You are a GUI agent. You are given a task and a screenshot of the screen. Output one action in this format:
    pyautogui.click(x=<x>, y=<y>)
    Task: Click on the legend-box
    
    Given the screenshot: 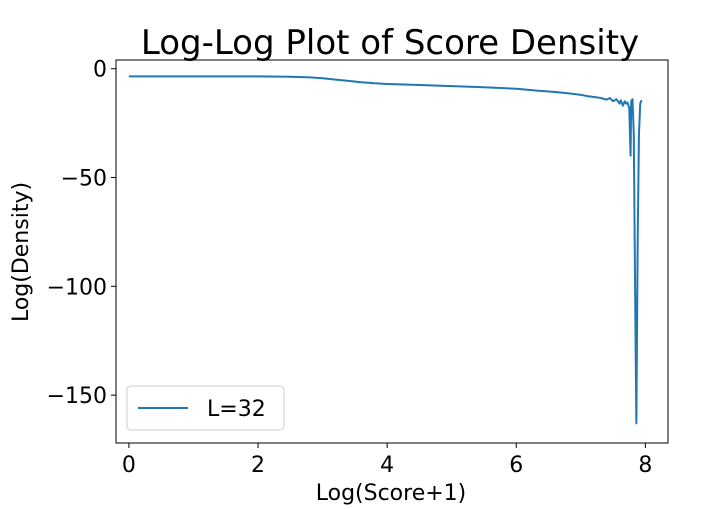 What is the action you would take?
    pyautogui.click(x=205, y=408)
    